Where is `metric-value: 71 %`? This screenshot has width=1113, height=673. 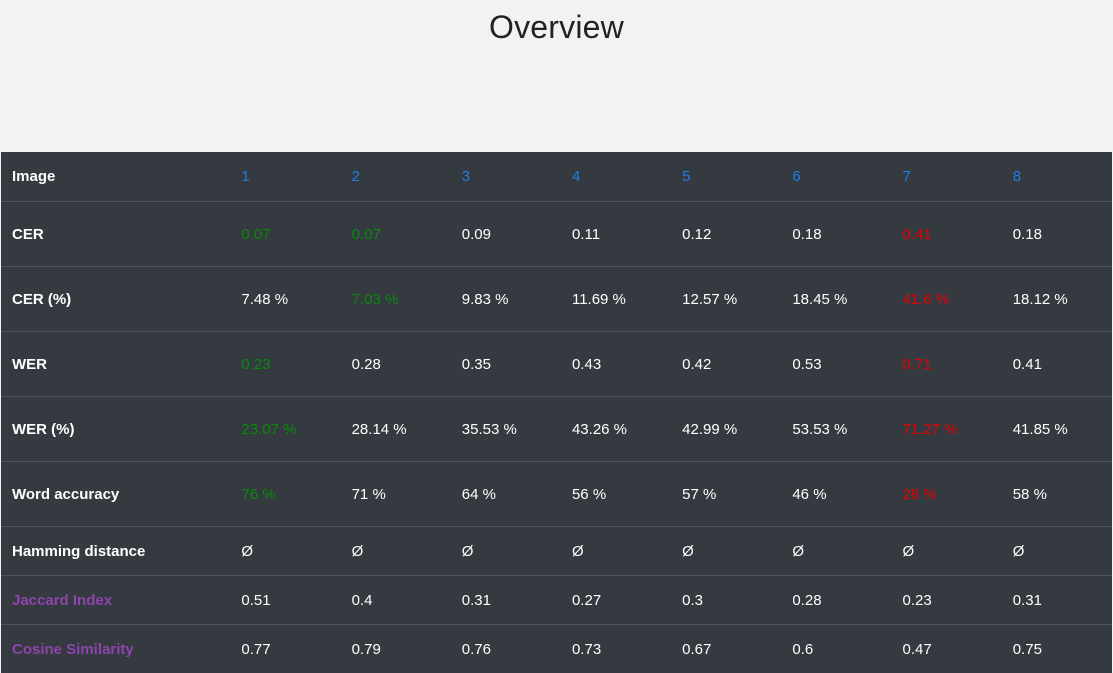 metric-value: 71 % is located at coordinates (395, 494).